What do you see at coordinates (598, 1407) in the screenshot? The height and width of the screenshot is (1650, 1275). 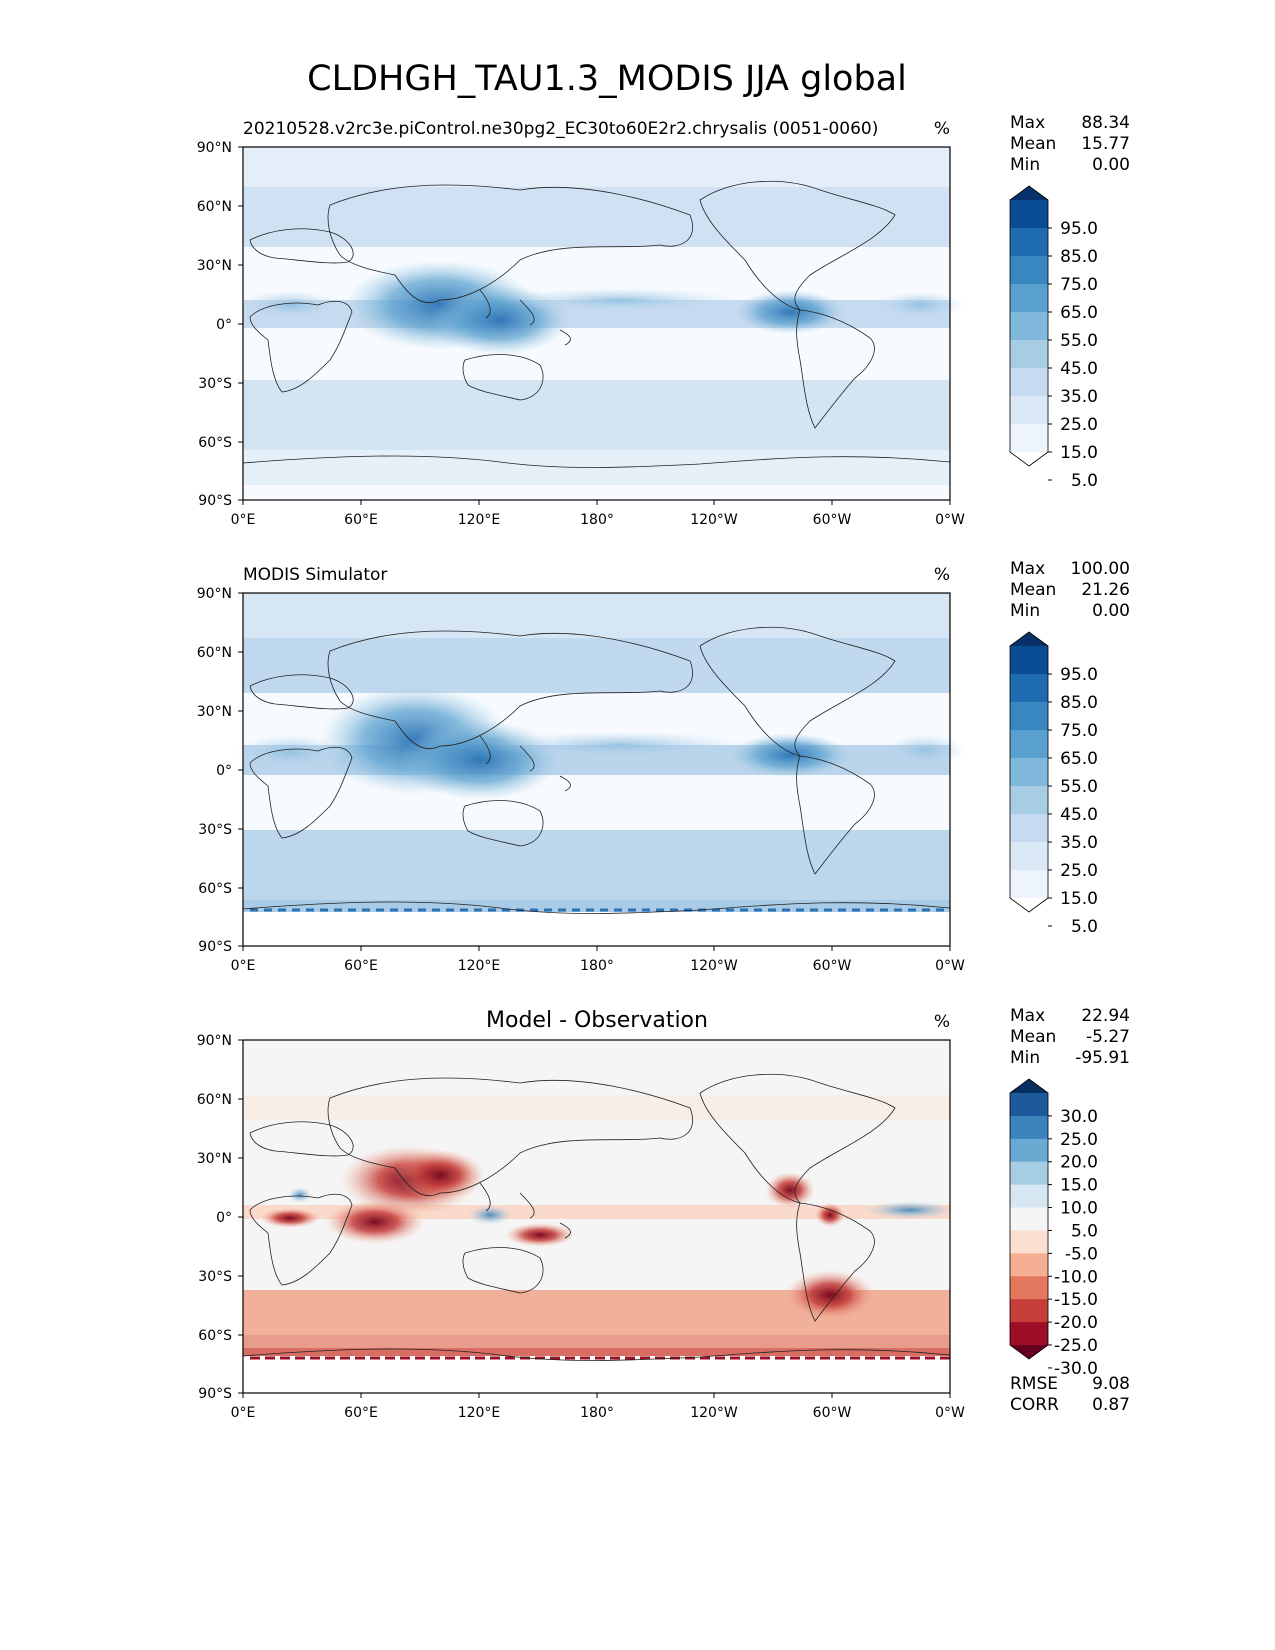 I see `lon-axis-difference: 0°E 60°E 120°E 180° 120°W 60°W 0°W` at bounding box center [598, 1407].